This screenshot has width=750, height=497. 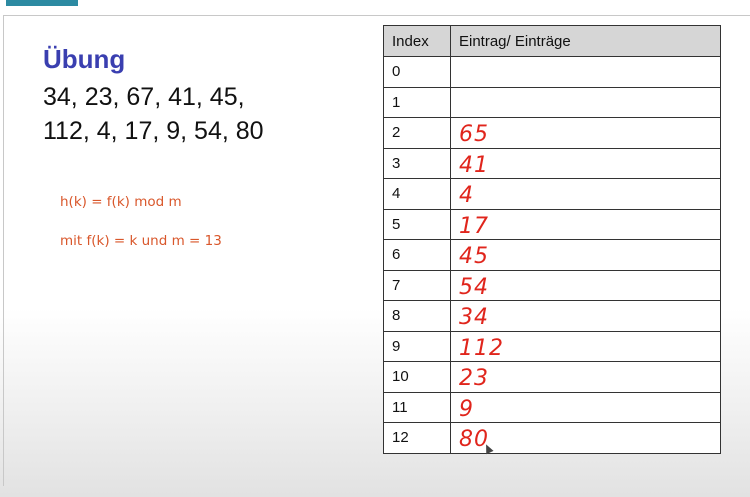 What do you see at coordinates (42, 3) in the screenshot?
I see `accent-bar` at bounding box center [42, 3].